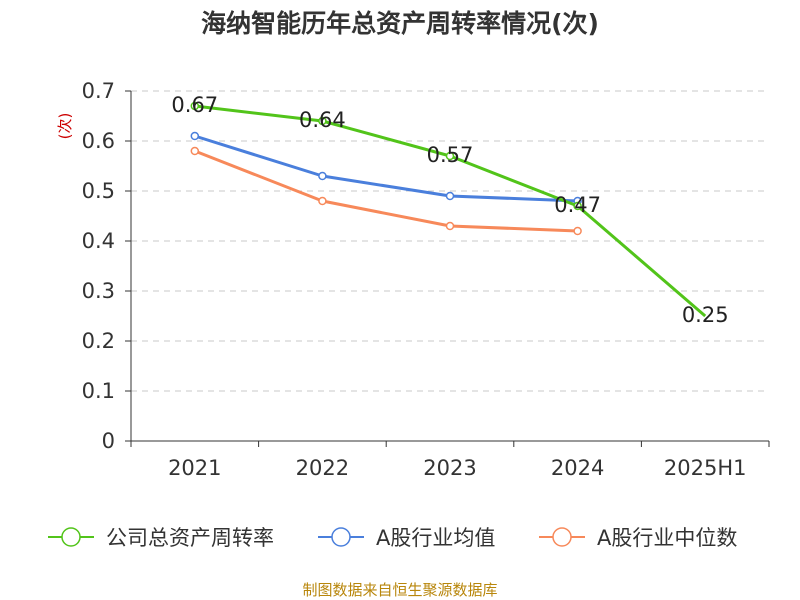 This screenshot has height=600, width=800. What do you see at coordinates (705, 468) in the screenshot?
I see `x-tick-label: 2025H1` at bounding box center [705, 468].